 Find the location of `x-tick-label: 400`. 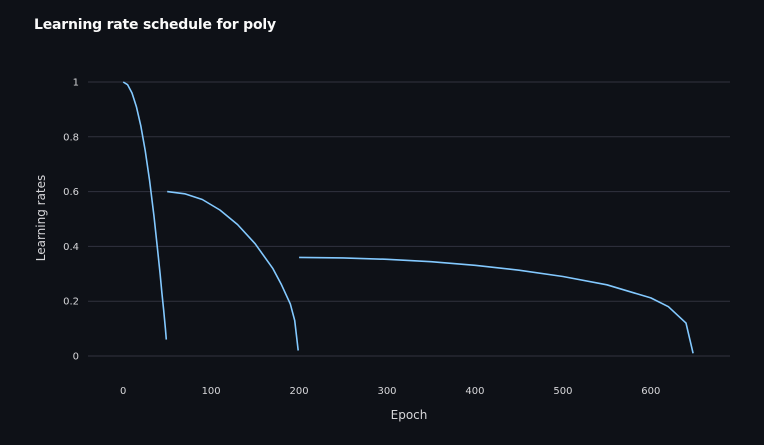

x-tick-label: 400 is located at coordinates (474, 391).